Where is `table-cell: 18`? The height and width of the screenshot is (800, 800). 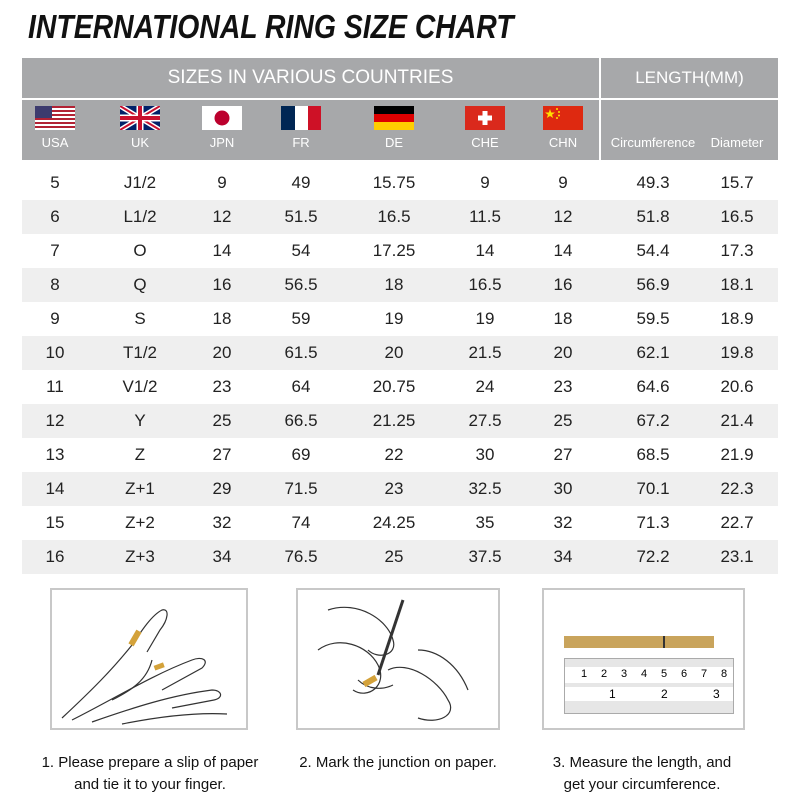
table-cell: 18 is located at coordinates (222, 318).